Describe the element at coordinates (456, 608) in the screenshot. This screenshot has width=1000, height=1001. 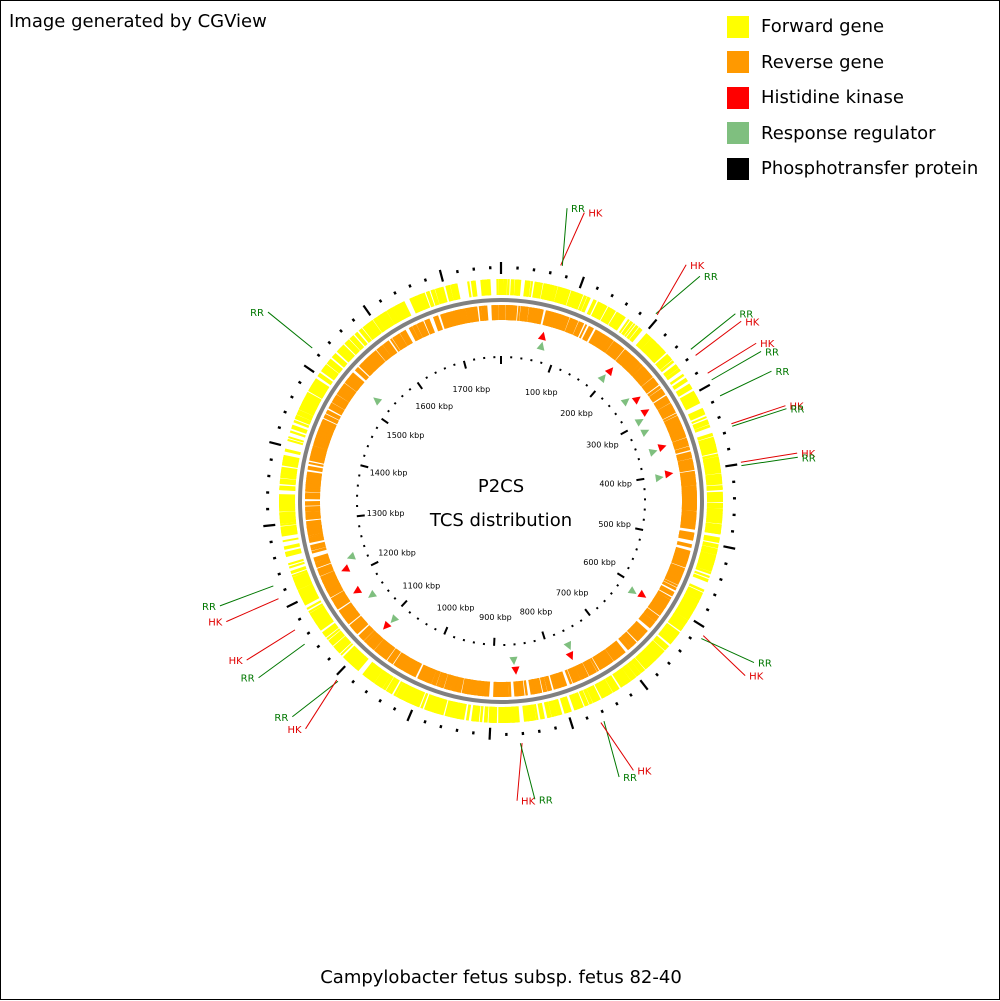
I see `ruler-label: 1000 kbp` at that location.